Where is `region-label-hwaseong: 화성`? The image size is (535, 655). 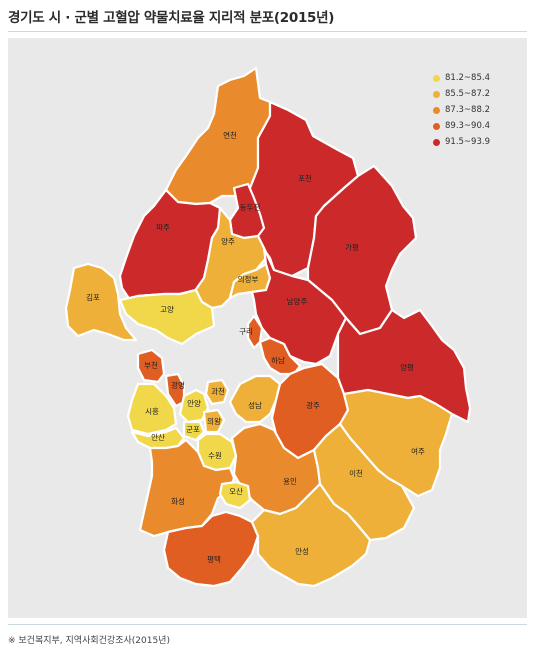
region-label-hwaseong: 화성 is located at coordinates (178, 501).